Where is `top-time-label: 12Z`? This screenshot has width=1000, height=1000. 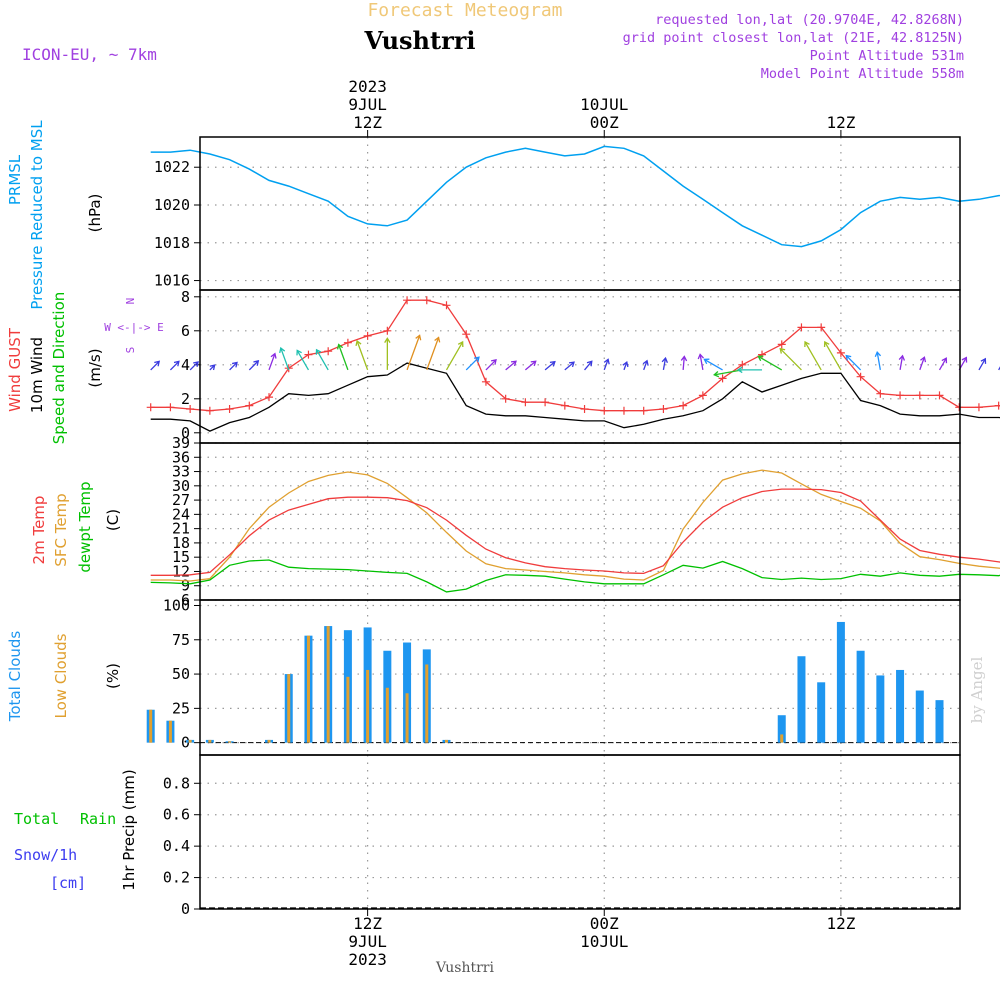 top-time-label: 12Z is located at coordinates (367, 122).